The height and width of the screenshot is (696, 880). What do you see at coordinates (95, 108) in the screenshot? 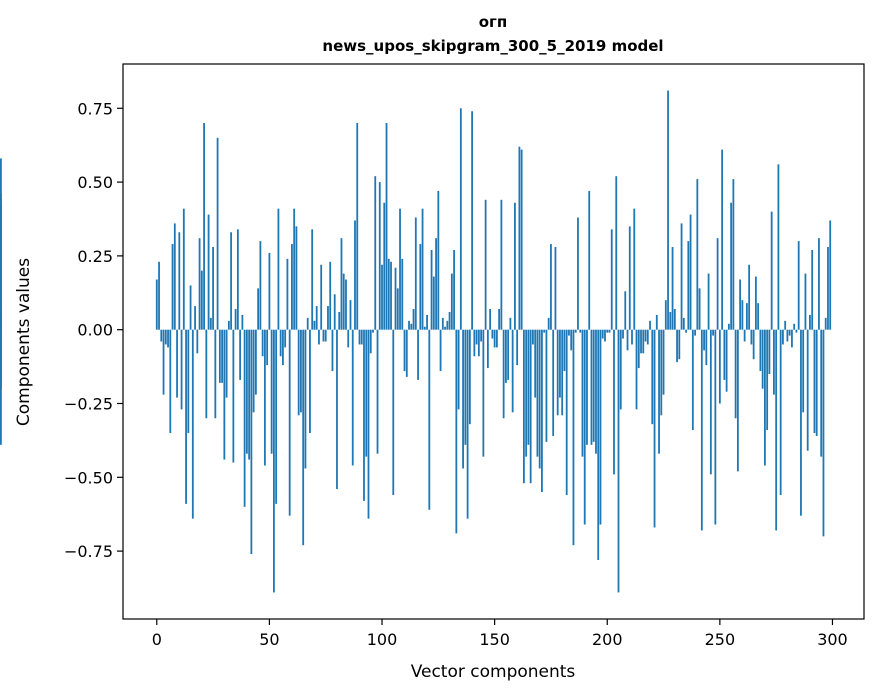
I see `y-tick-label: 0.75` at bounding box center [95, 108].